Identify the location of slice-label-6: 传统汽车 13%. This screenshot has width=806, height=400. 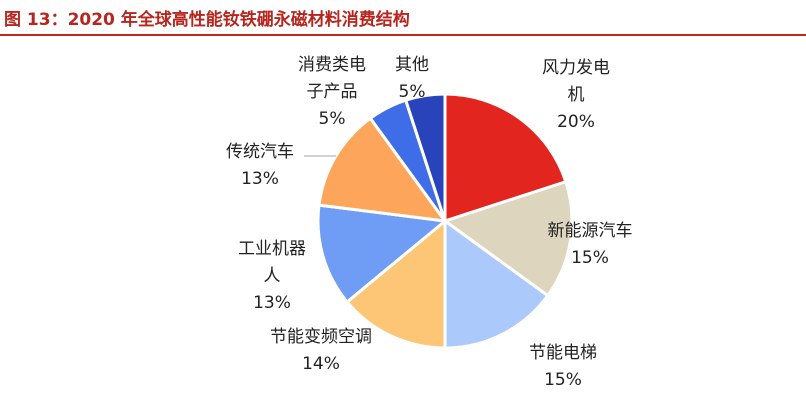
(260, 165).